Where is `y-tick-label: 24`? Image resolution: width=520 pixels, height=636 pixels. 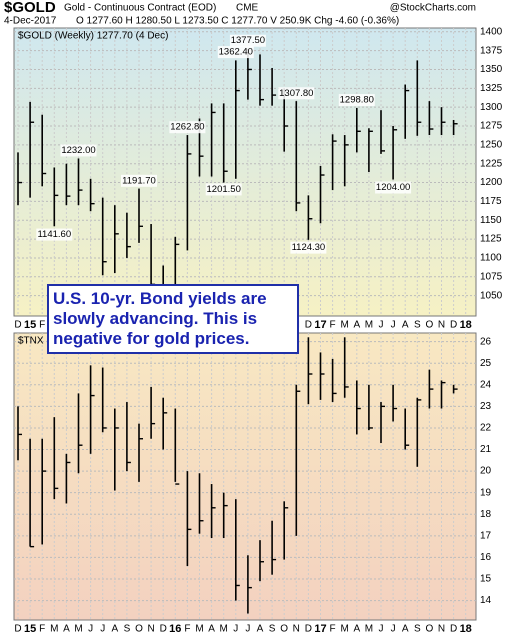
y-tick-label: 24 is located at coordinates (486, 384).